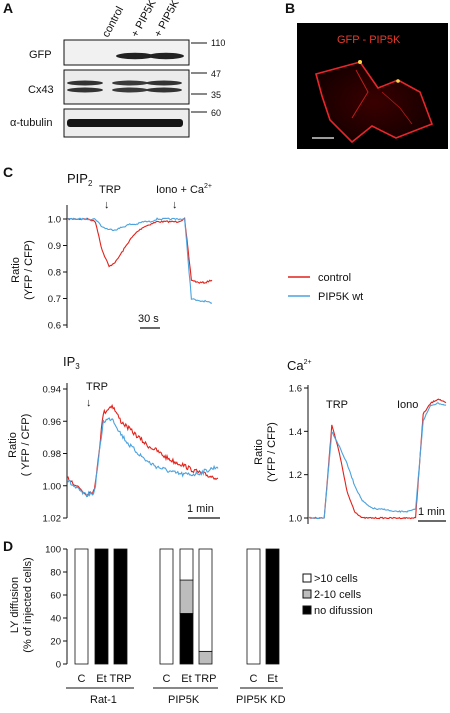  Describe the element at coordinates (29, 270) in the screenshot. I see `pip2-ylabel2: (YFP / CFP)` at that location.